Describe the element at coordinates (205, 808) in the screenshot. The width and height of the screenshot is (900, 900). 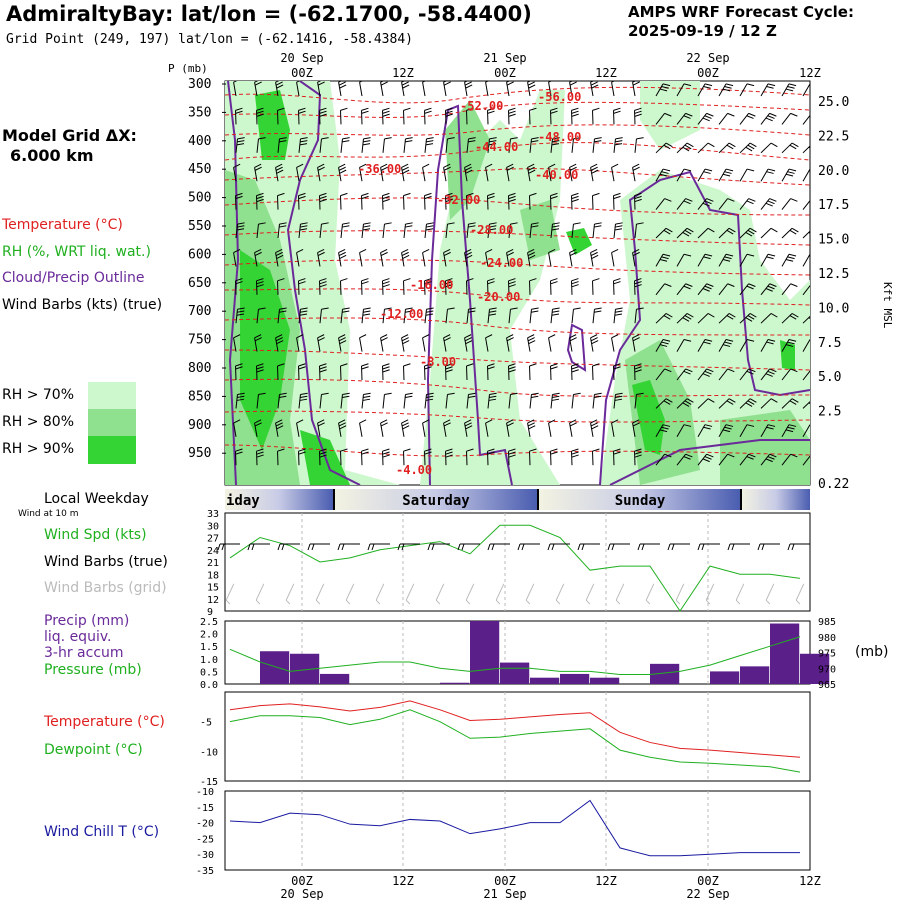
I see `windchill-tick-label: -15` at that location.